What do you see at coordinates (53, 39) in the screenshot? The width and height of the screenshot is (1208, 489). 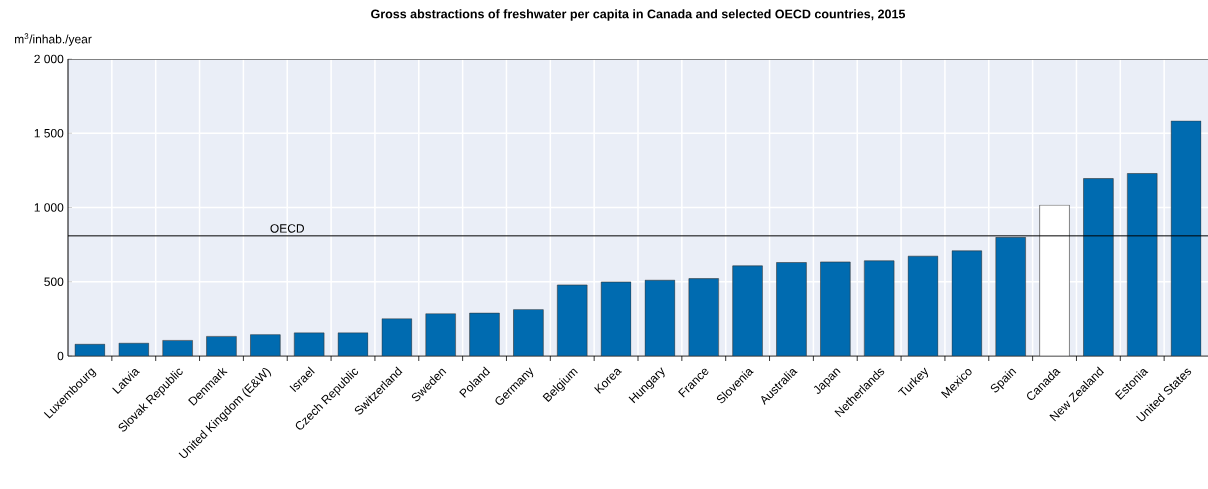 I see `y-axis-title: m$^{3}$/inhab./year` at bounding box center [53, 39].